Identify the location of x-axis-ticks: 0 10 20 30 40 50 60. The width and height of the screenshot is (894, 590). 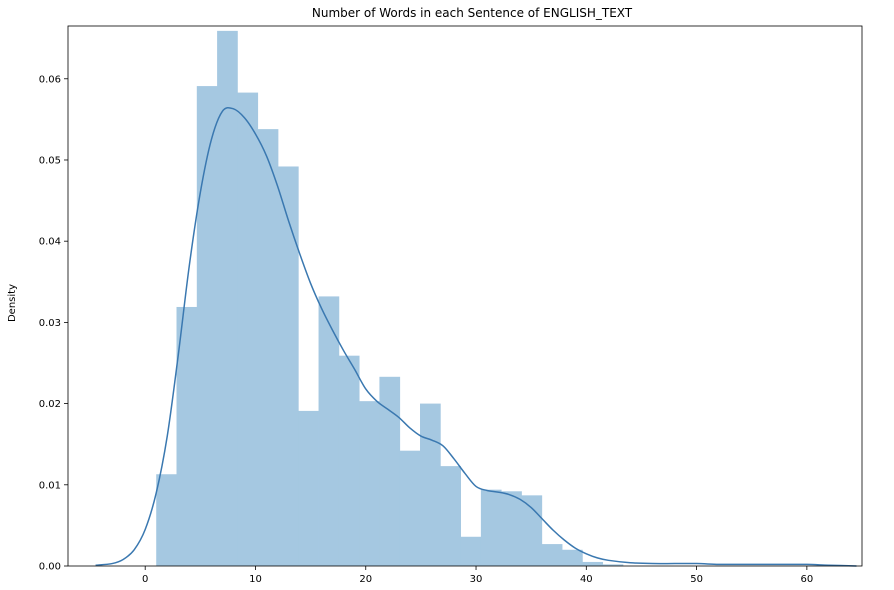
(477, 575).